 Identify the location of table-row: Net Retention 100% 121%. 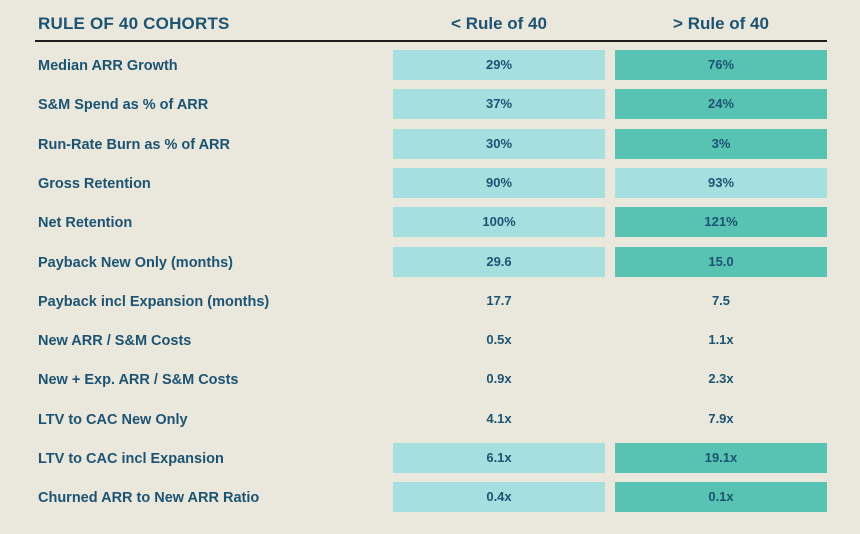
(430, 222).